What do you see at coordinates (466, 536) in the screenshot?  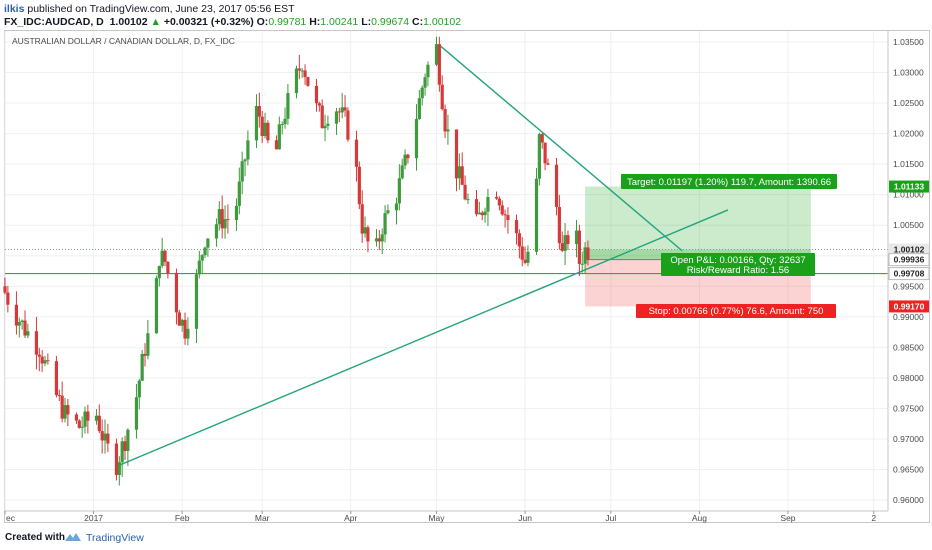 I see `footer: Created with TradingView` at bounding box center [466, 536].